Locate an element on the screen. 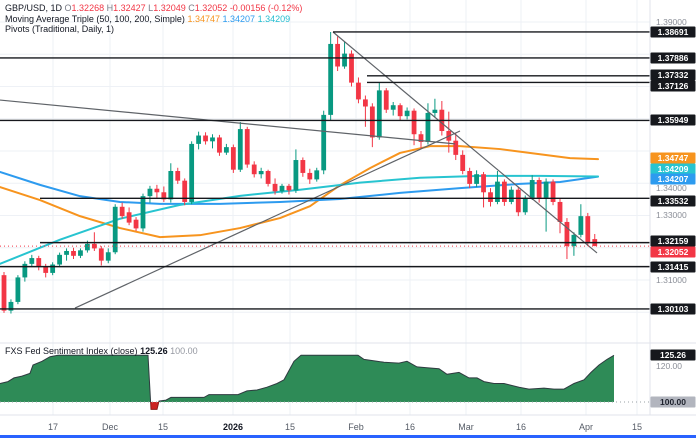 The height and width of the screenshot is (438, 696). sentiment-area-chart is located at coordinates (325, 382).